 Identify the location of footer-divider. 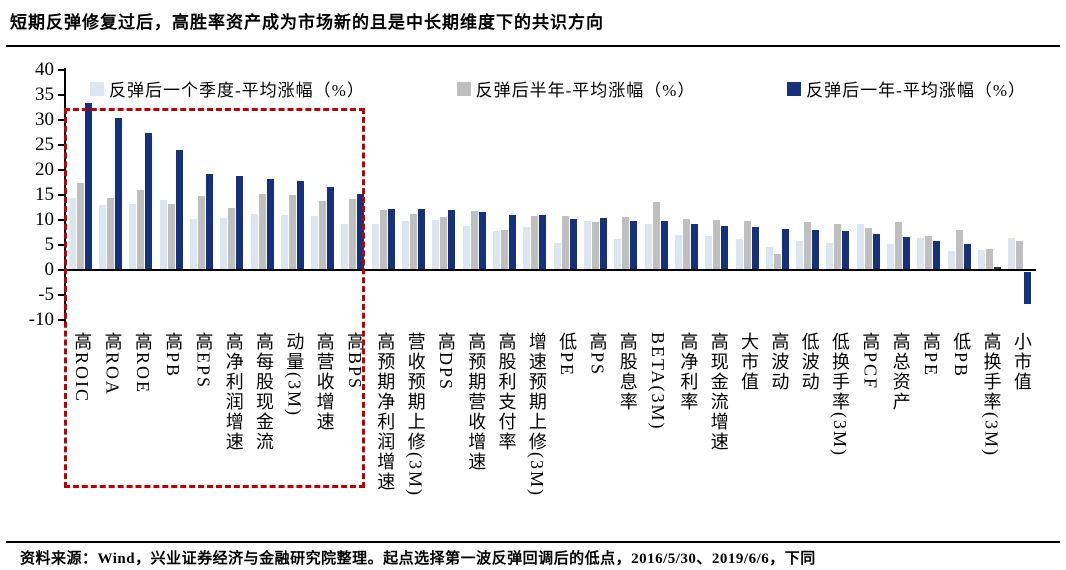
(533, 542).